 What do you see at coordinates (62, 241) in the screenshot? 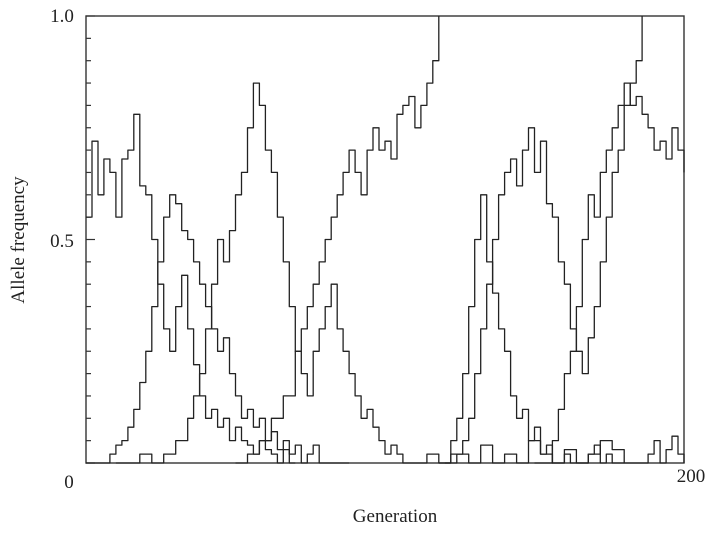
I see `y-tick-label-0: 0.5` at bounding box center [62, 241].